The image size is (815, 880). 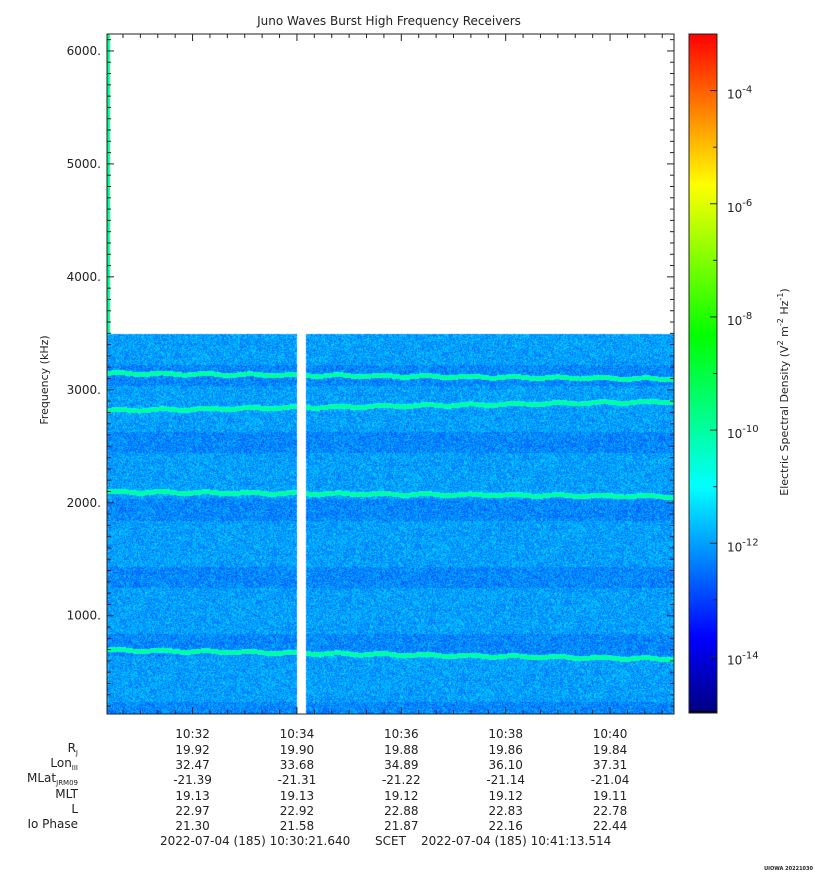 What do you see at coordinates (610, 826) in the screenshot?
I see `ephemeris-value-io-phase: 22.44` at bounding box center [610, 826].